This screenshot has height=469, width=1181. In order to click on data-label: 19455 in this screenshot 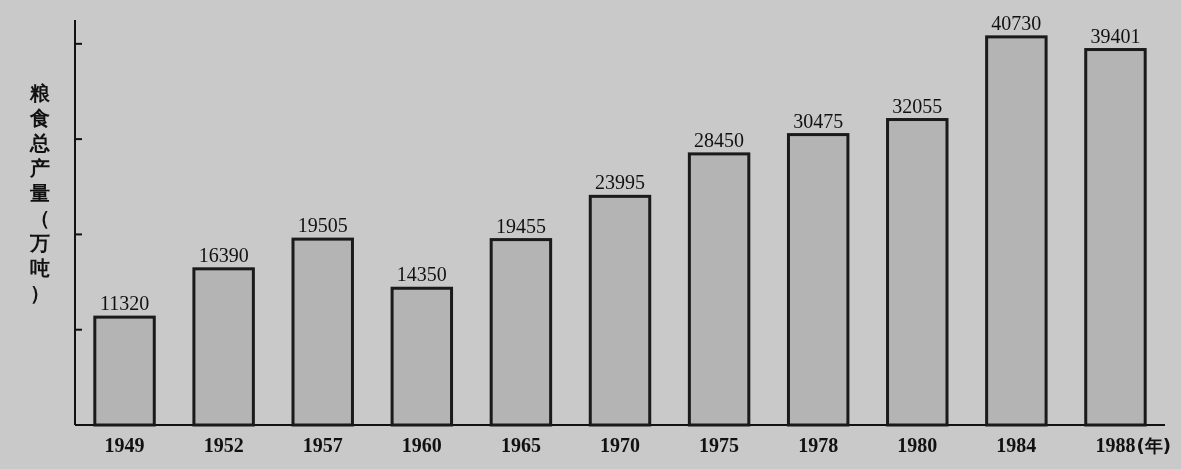, I will do `click(520, 225)`.